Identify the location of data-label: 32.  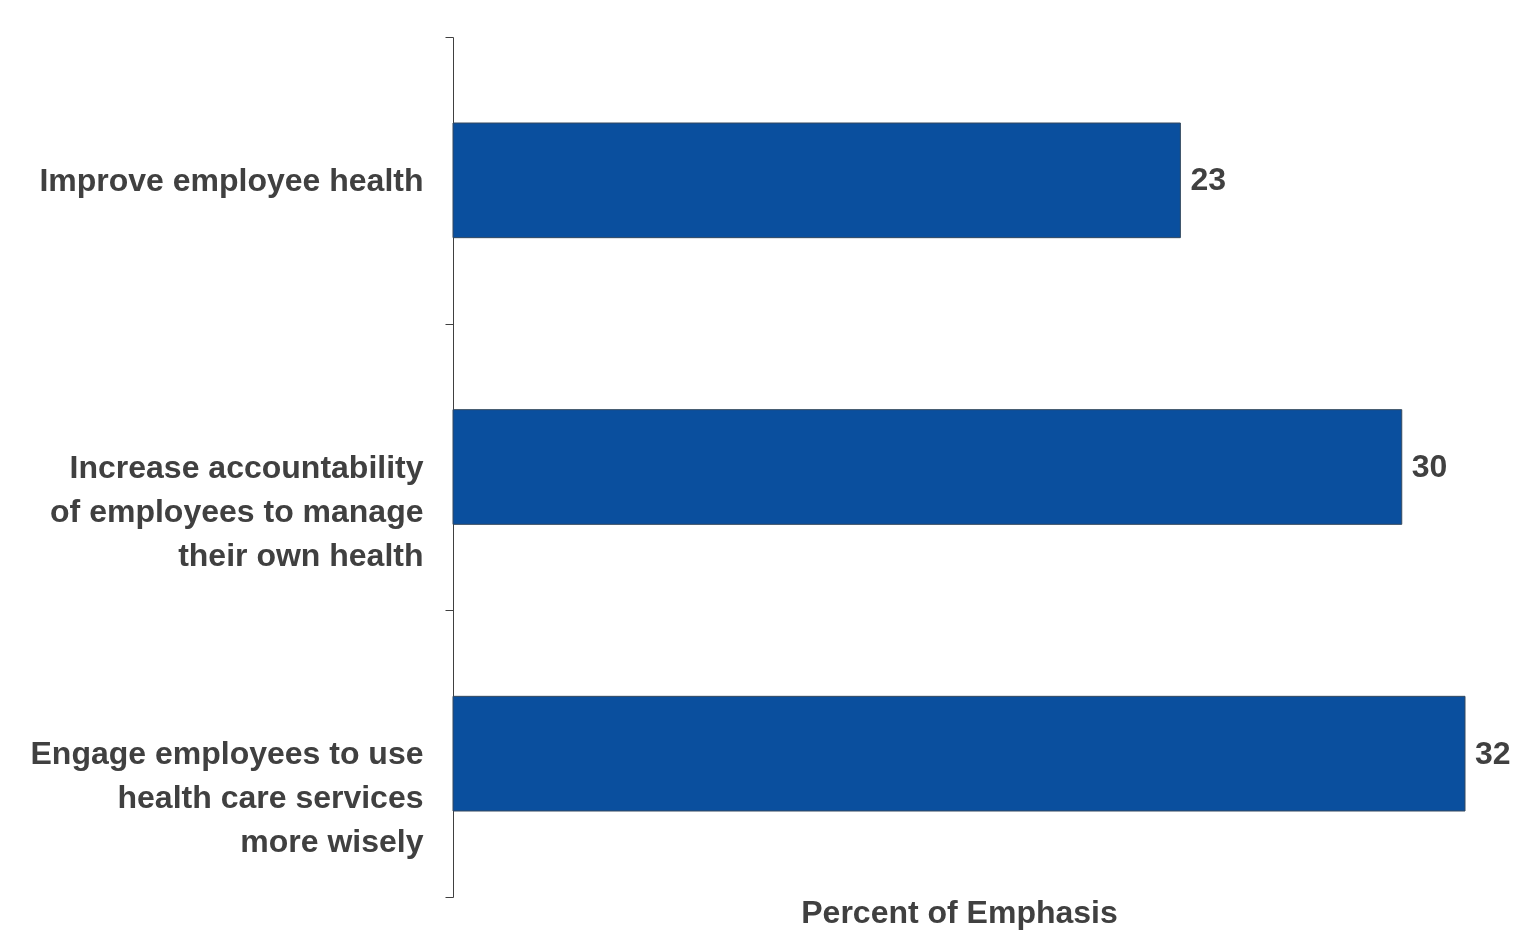
(1493, 752).